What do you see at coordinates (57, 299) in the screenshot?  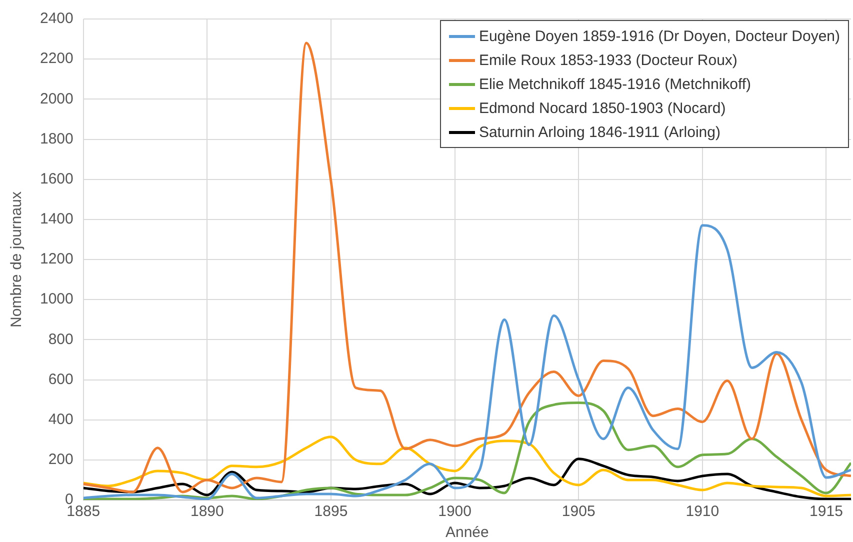 I see `y-tick-label: 1000` at bounding box center [57, 299].